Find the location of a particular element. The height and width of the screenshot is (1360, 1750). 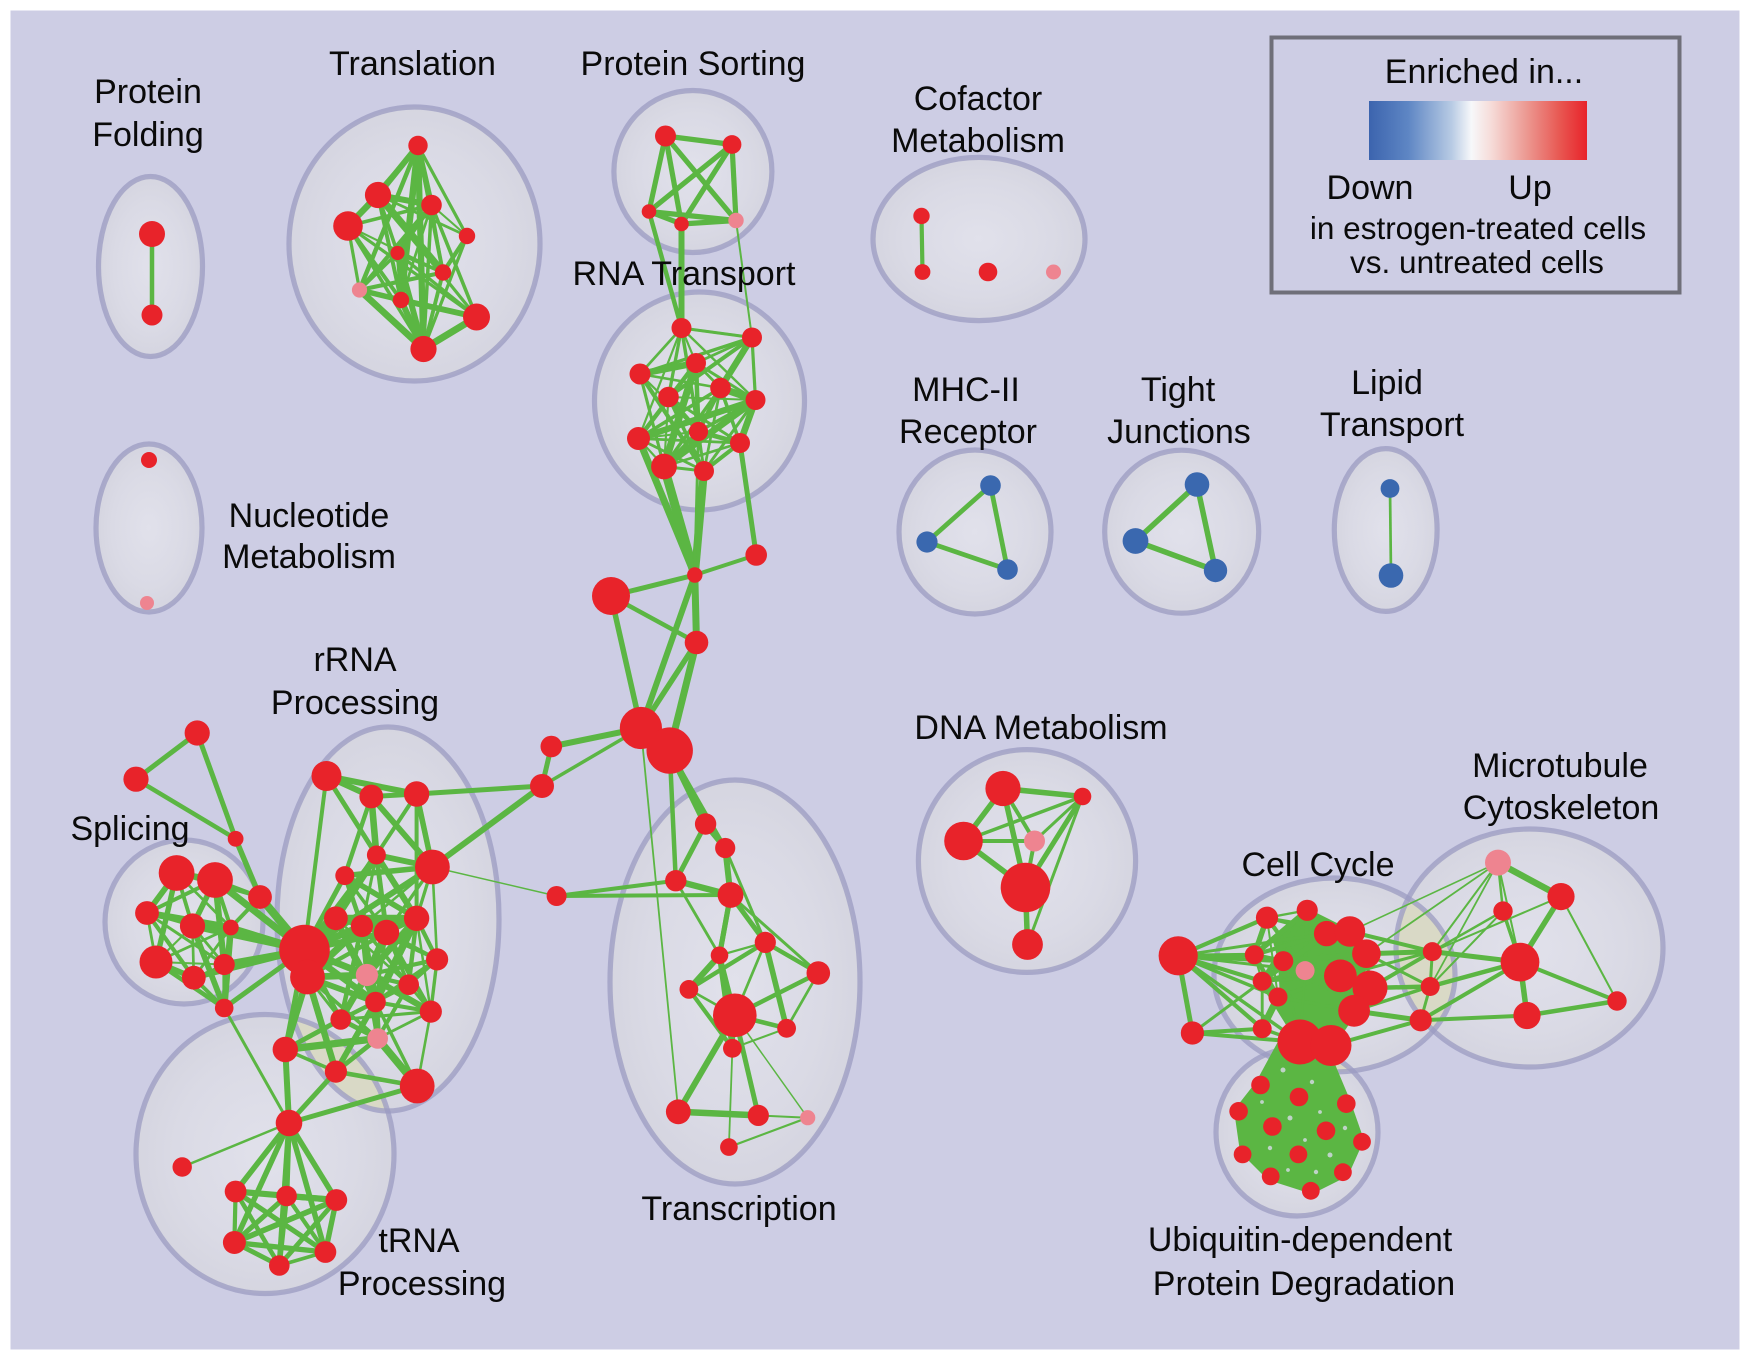

svg-text: Folding is located at coordinates (148, 135).